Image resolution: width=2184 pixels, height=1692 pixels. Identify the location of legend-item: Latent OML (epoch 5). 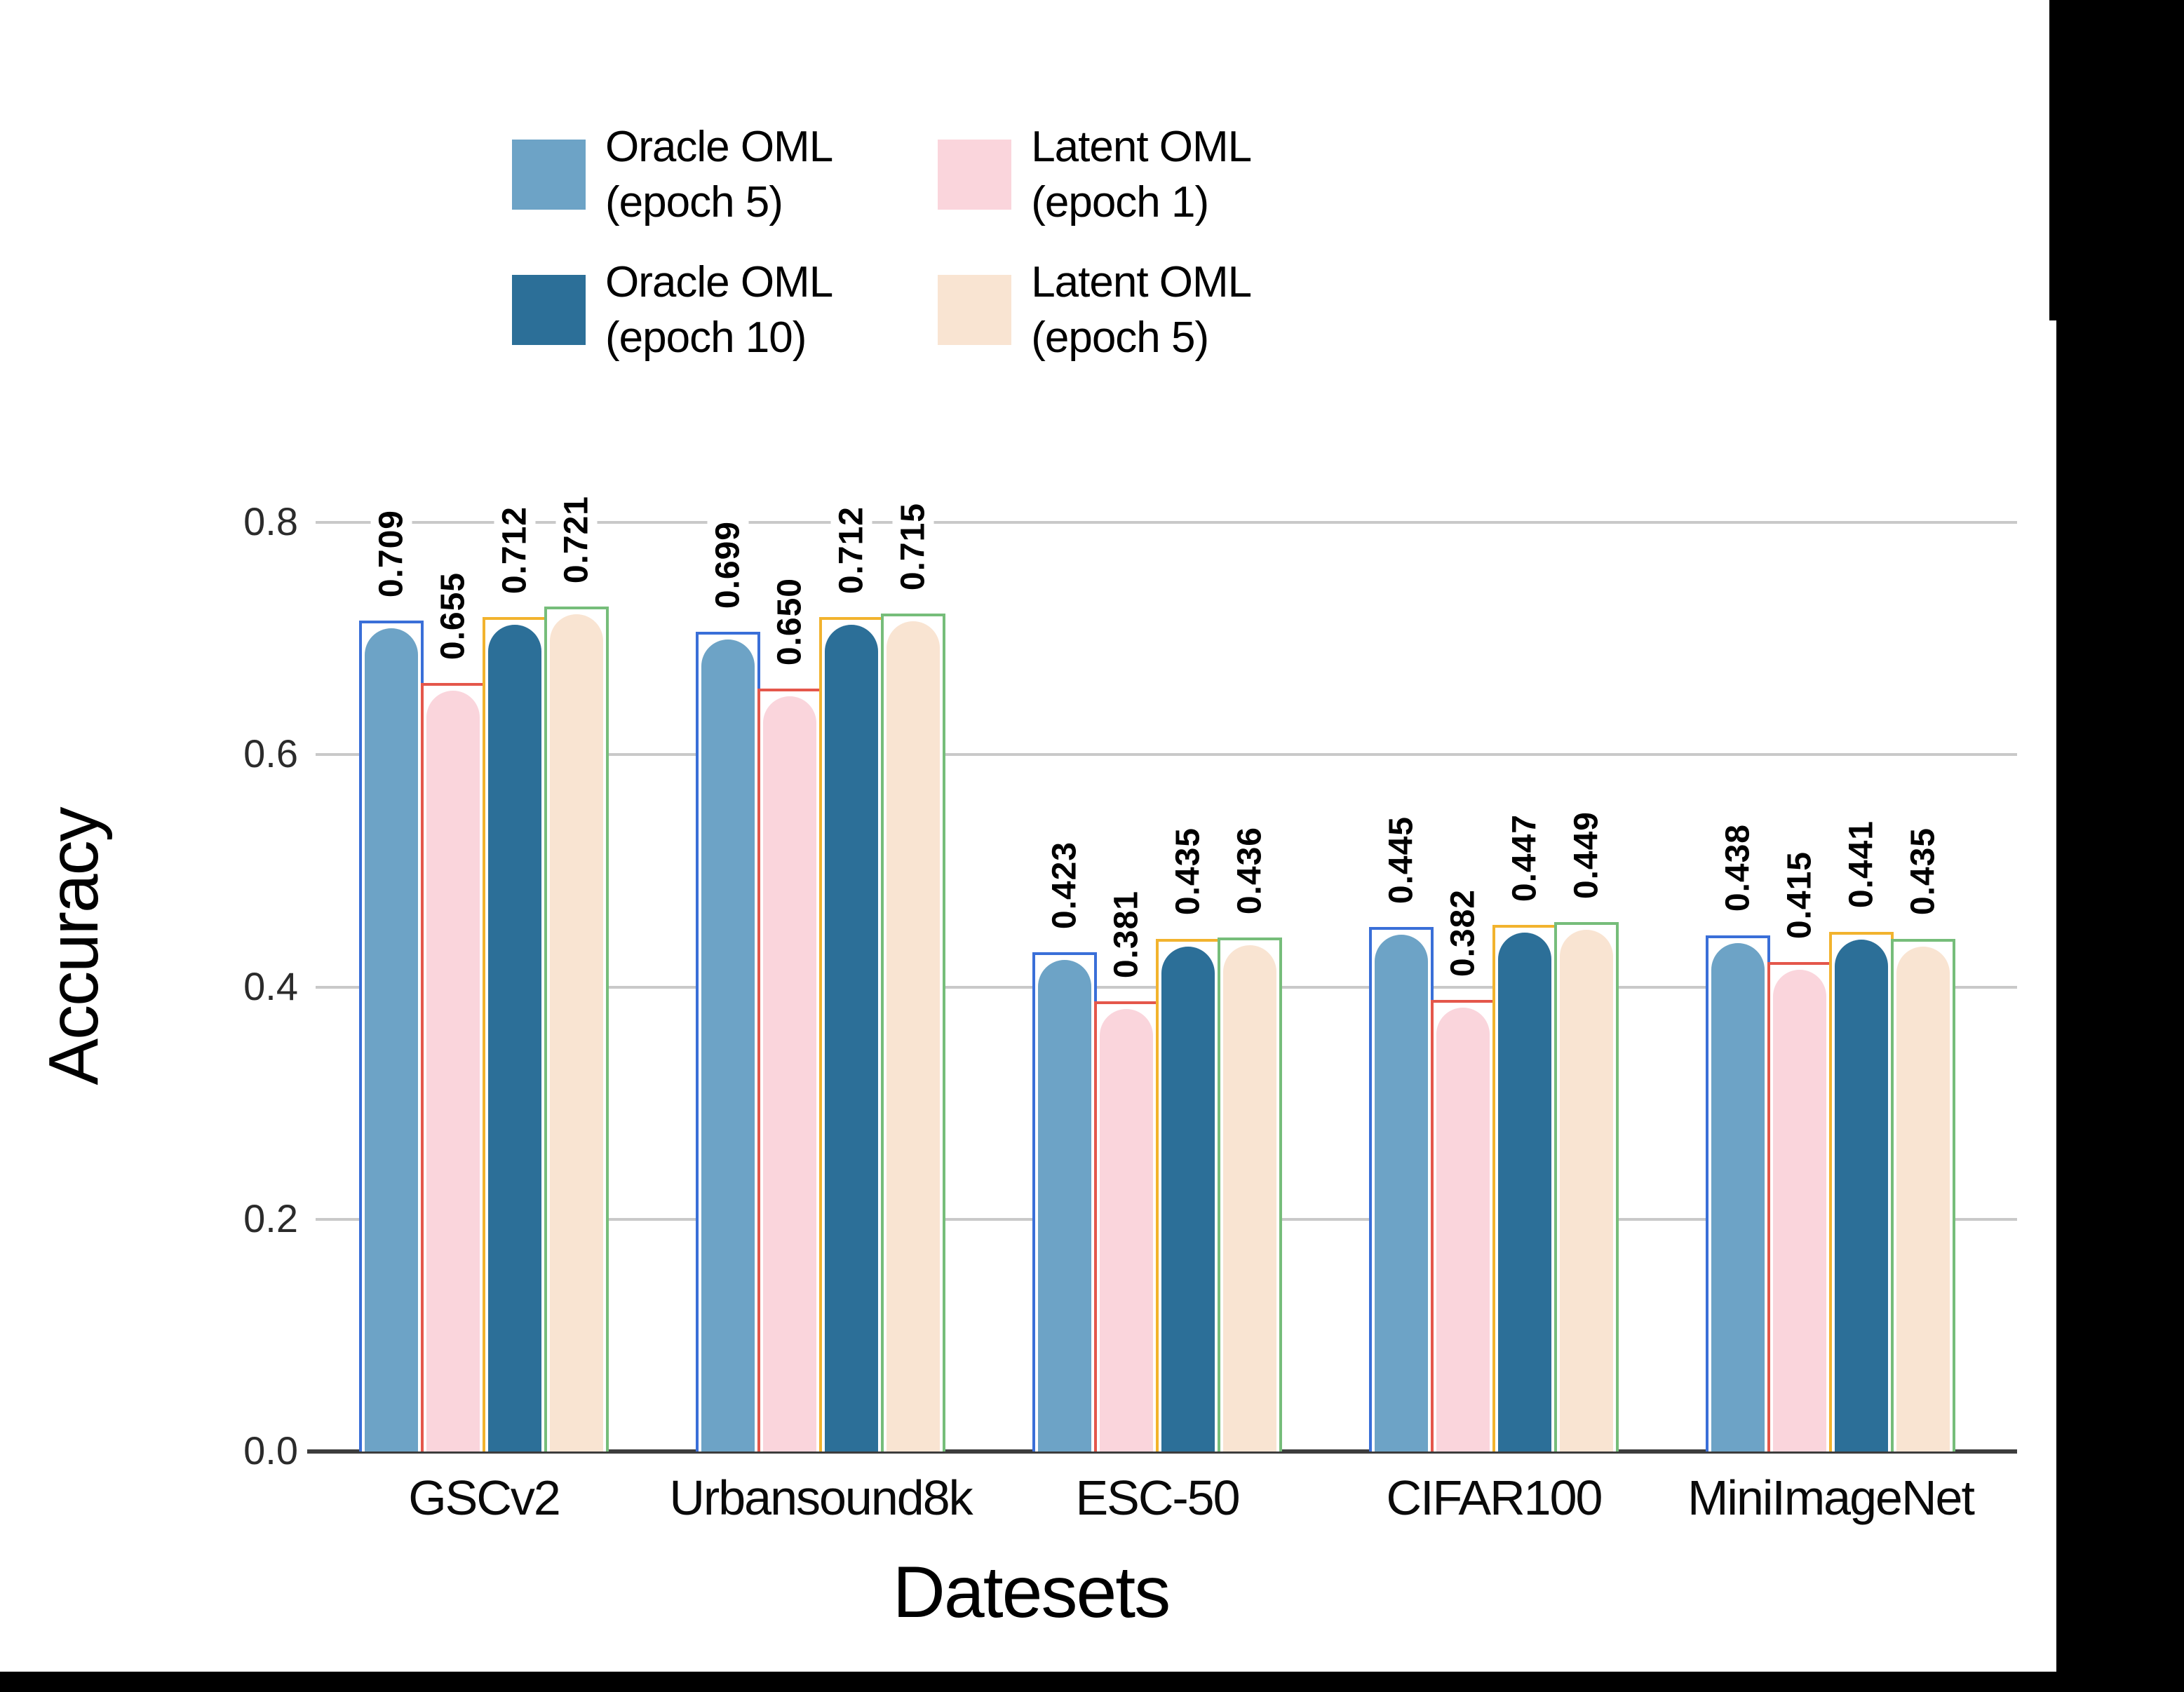
(1095, 310).